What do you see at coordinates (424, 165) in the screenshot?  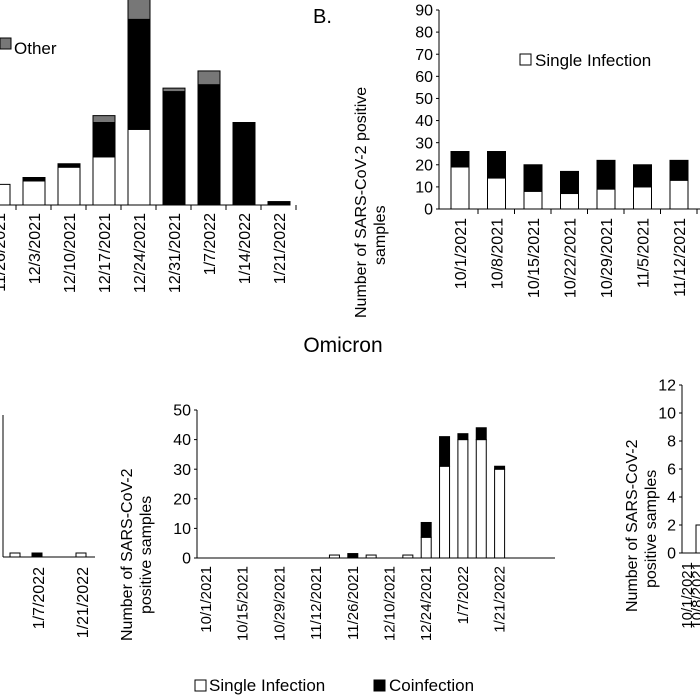 I see `y-tick-label: 20` at bounding box center [424, 165].